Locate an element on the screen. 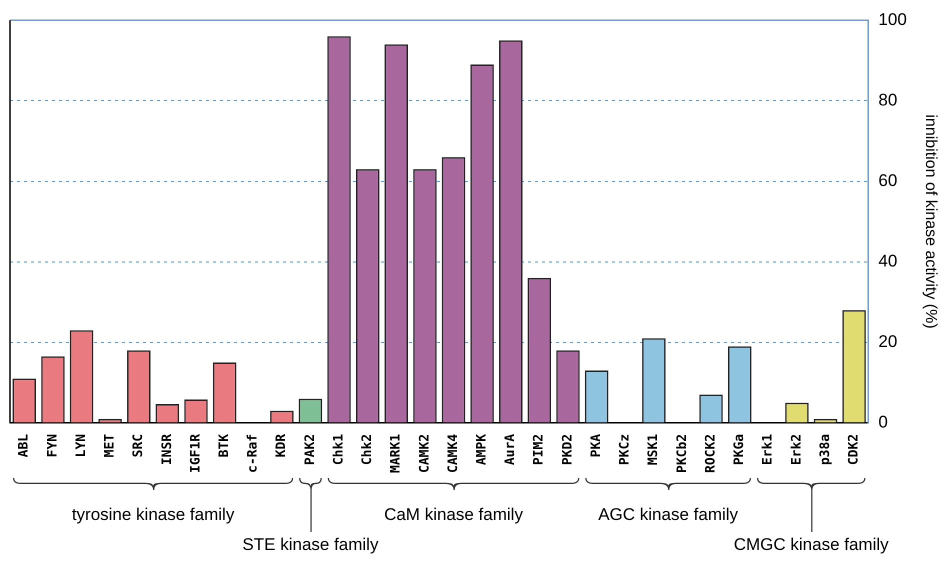  x-tick-label: SRC is located at coordinates (138, 446).